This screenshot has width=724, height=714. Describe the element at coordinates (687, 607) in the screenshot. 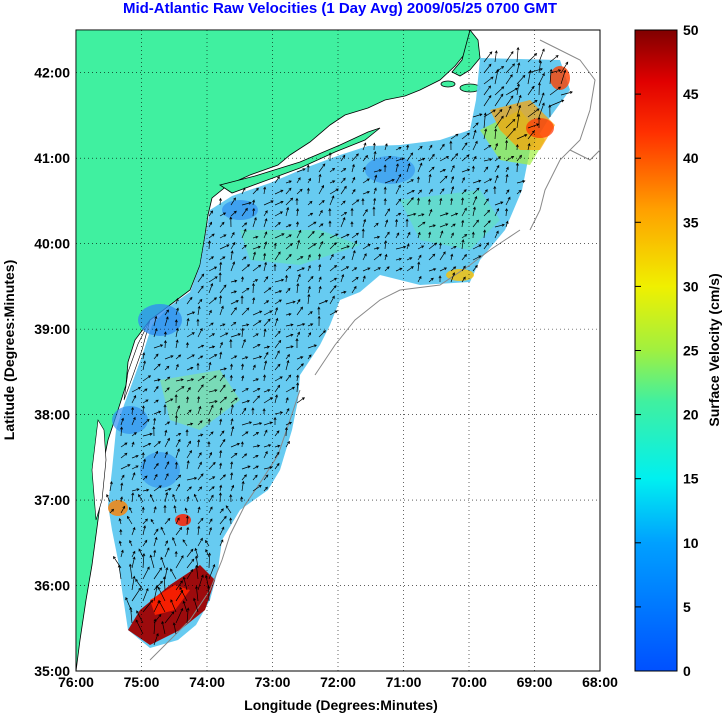

I see `colorbar-tick-label: 5` at that location.